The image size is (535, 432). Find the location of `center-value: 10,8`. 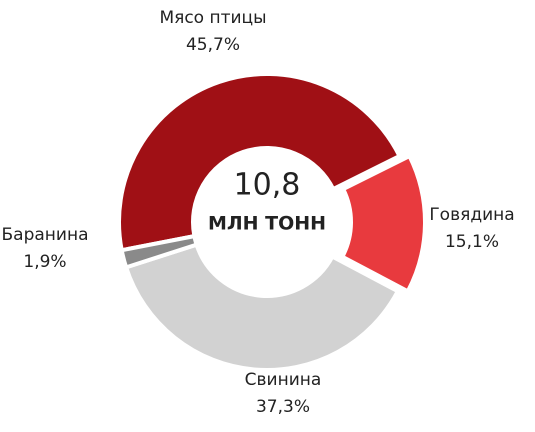

center-value: 10,8 is located at coordinates (267, 185).